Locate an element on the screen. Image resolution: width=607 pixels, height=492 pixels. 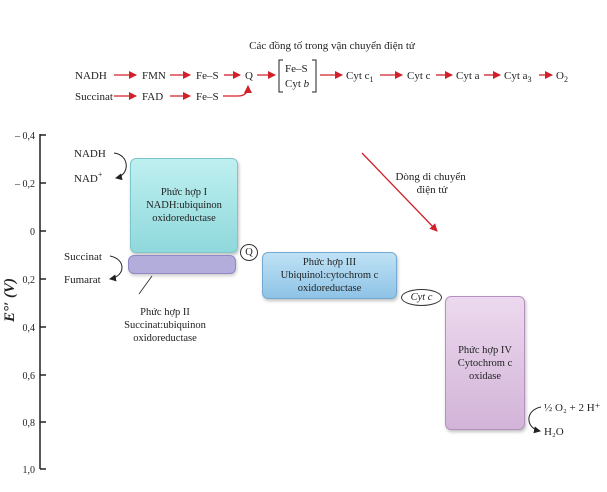
axis-tick-label: 0,8 is located at coordinates (29, 423).